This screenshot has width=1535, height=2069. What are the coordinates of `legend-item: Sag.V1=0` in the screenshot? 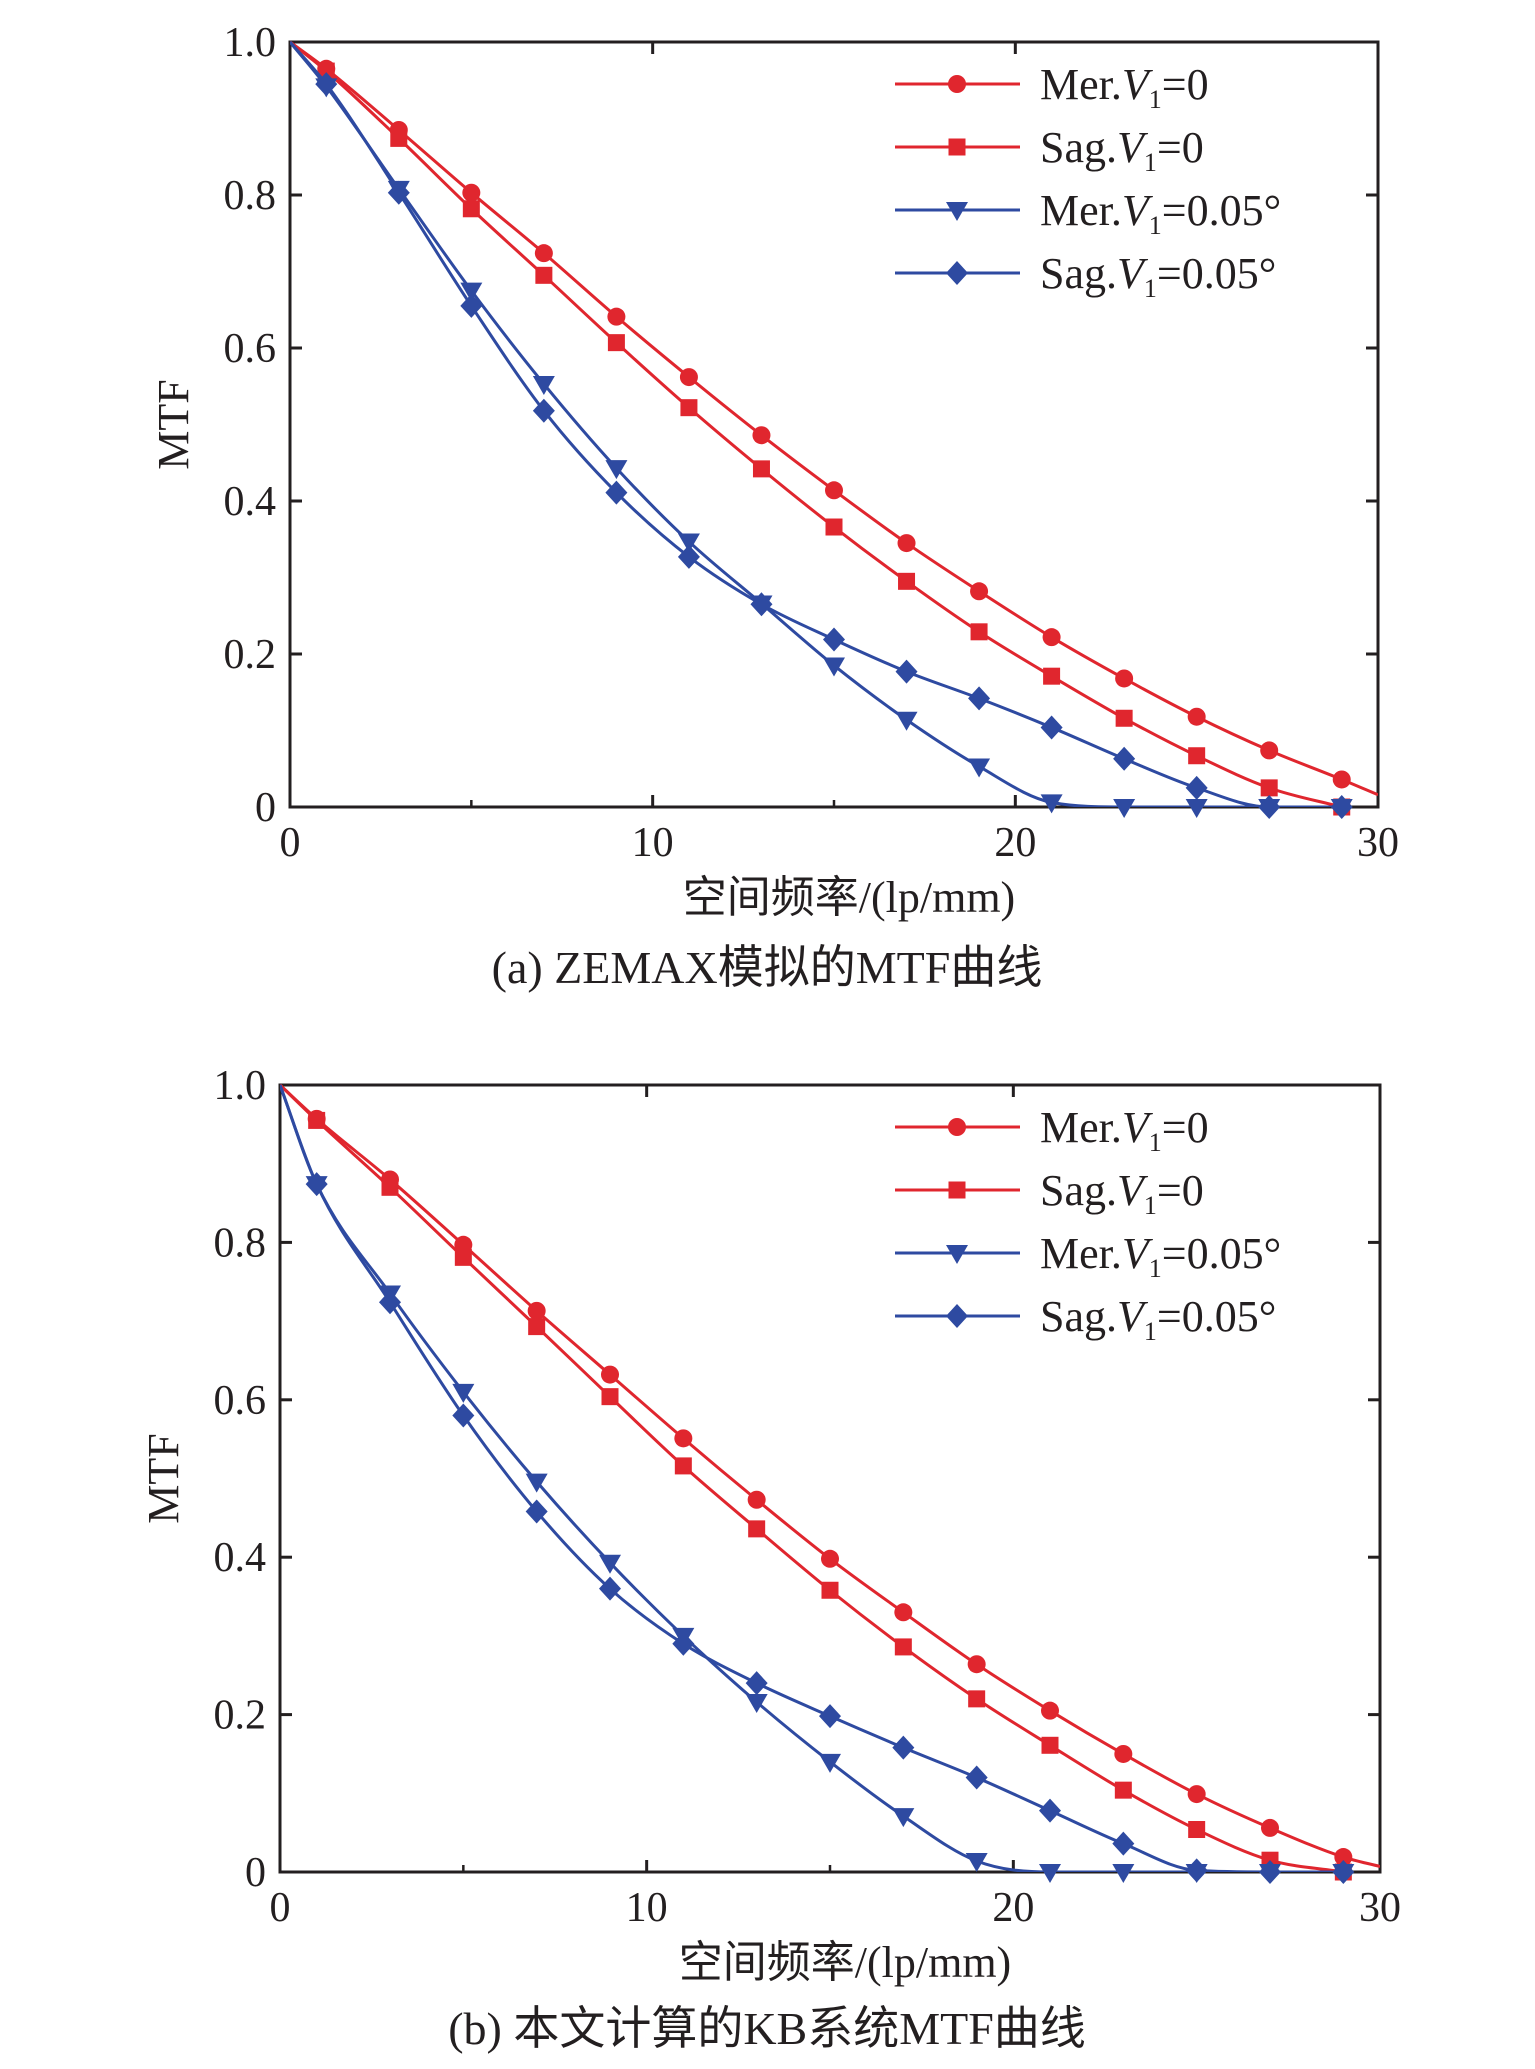 It's located at (1049, 1193).